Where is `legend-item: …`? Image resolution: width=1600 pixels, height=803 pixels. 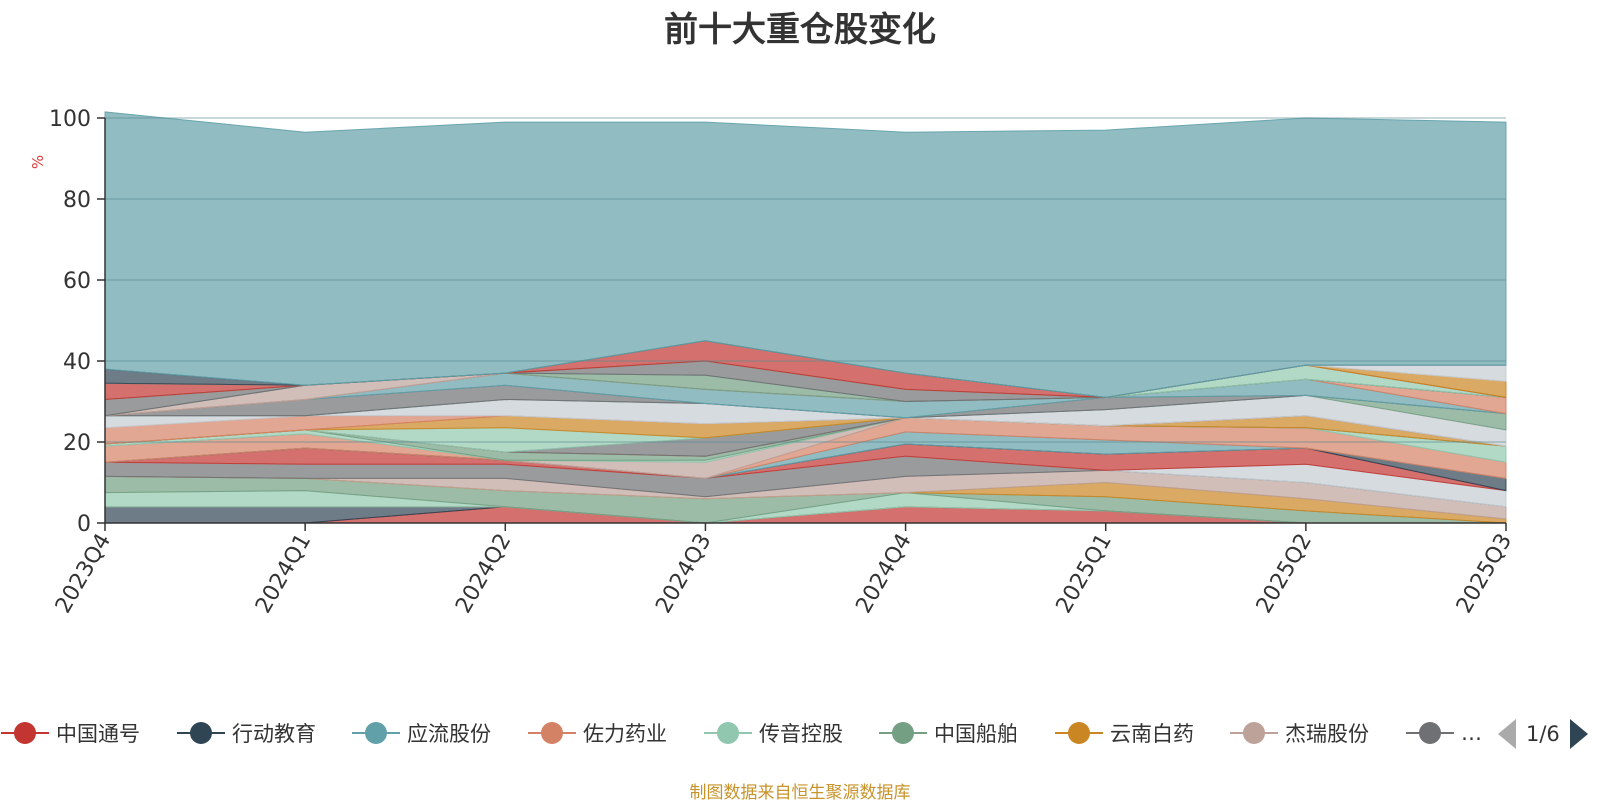 legend-item: … is located at coordinates (1443, 733).